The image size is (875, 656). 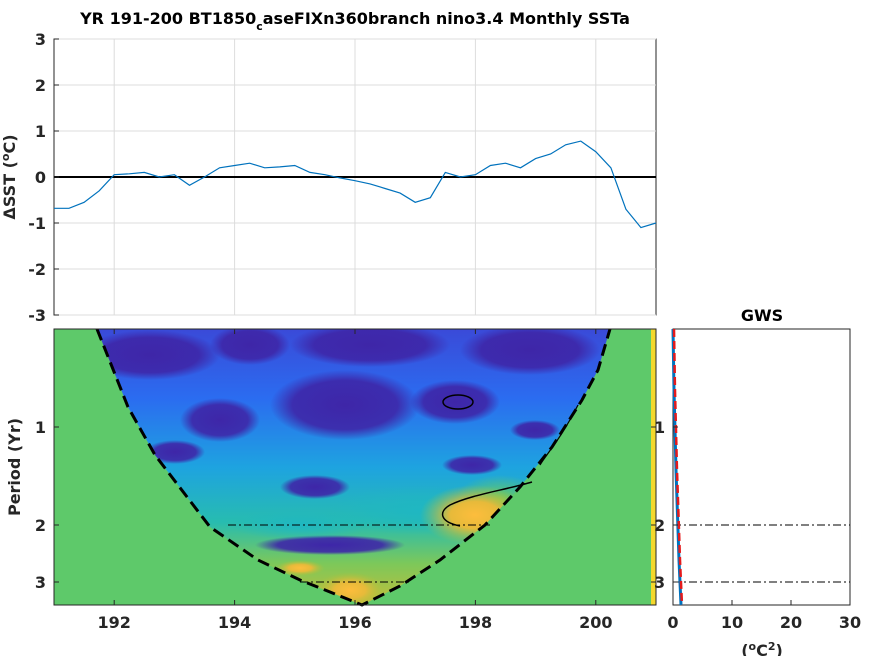 I want to click on gws-ytick-label: 1, so click(x=659, y=427).